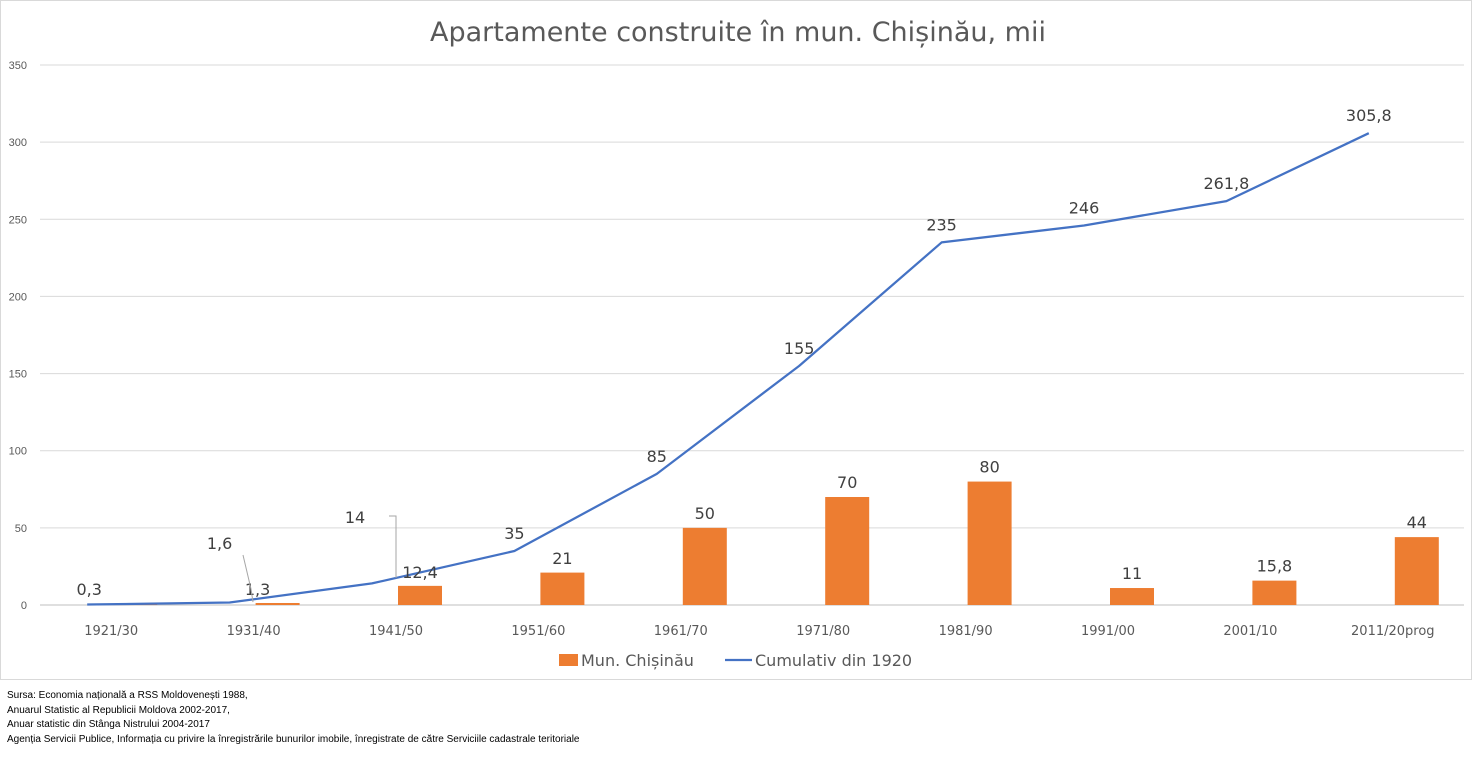 This screenshot has height=766, width=1474. I want to click on bar-data-label: 44, so click(1417, 522).